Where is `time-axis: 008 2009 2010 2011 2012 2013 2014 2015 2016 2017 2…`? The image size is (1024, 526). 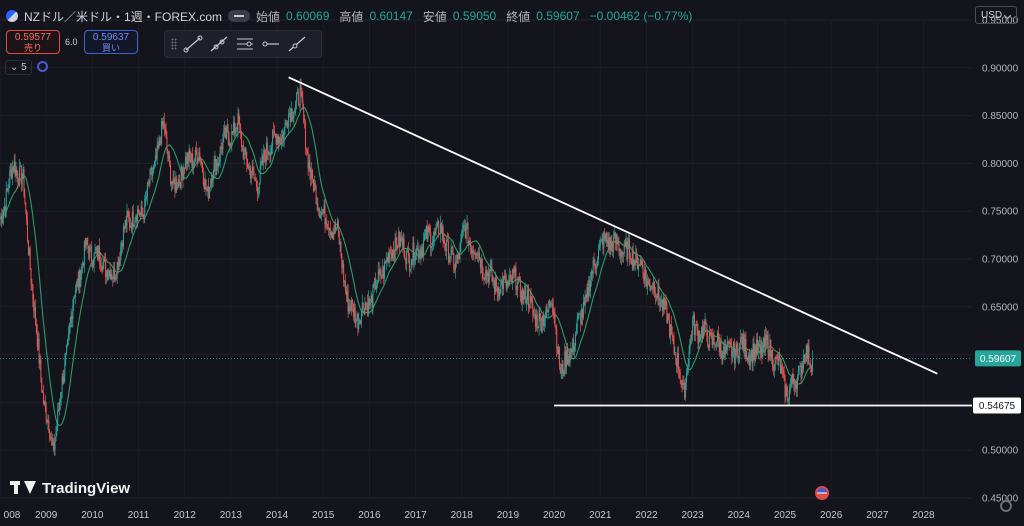
time-axis: 008 2009 2010 2011 2012 2013 2014 2015 2016 2017 2… is located at coordinates (469, 515).